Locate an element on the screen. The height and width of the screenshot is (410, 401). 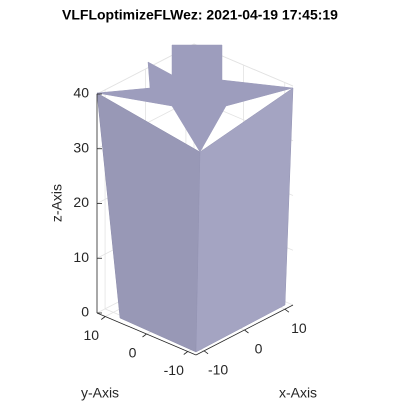
chart-title: VLFLoptimizeFLWez: 2021-04-19 17:45:19 is located at coordinates (200, 15).